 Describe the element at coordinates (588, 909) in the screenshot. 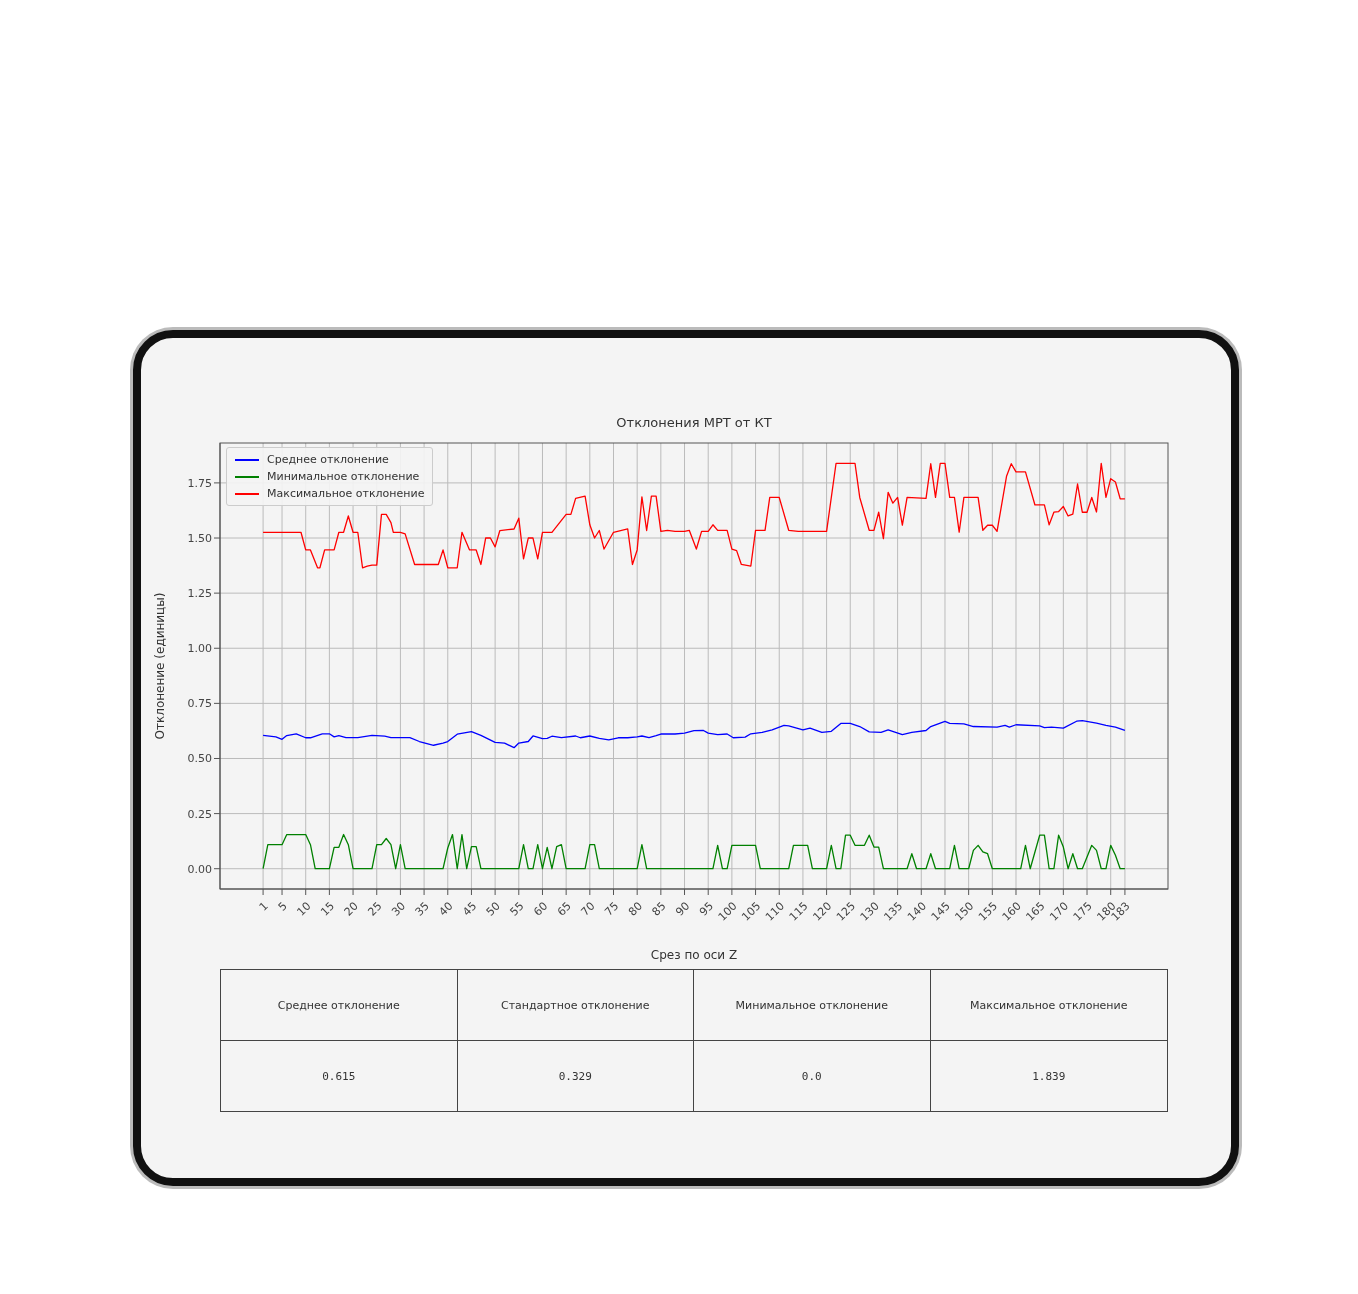

I see `x-tick-label: 70` at that location.